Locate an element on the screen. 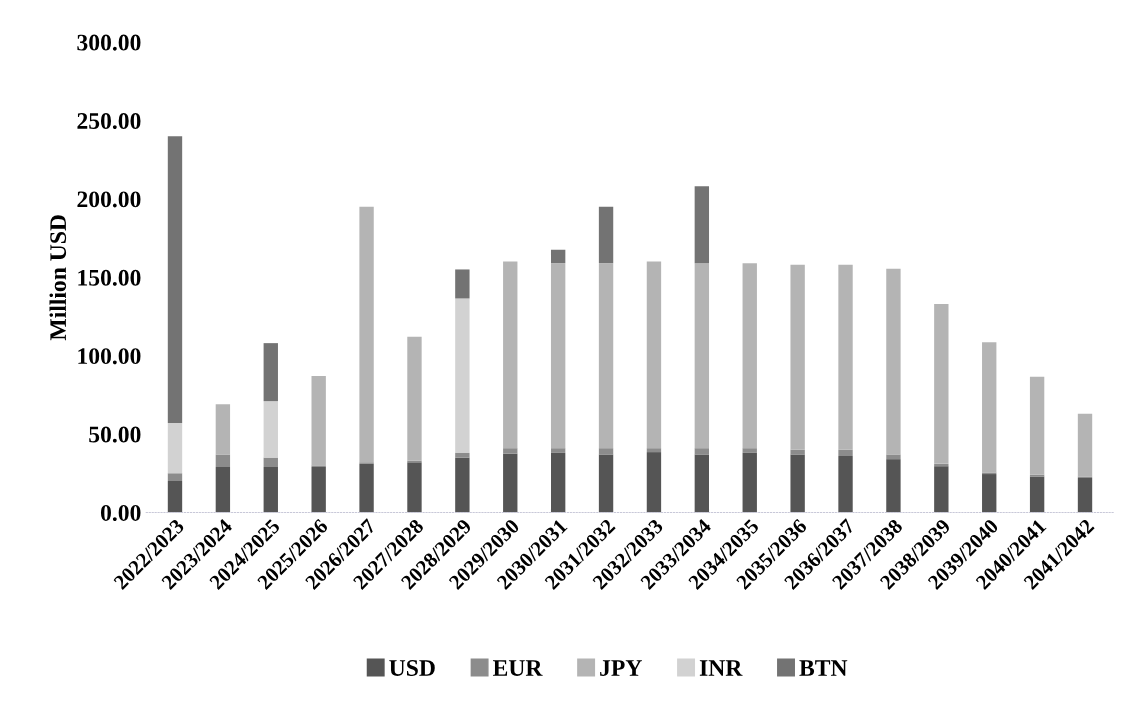  legend-label: EUR is located at coordinates (517, 668).